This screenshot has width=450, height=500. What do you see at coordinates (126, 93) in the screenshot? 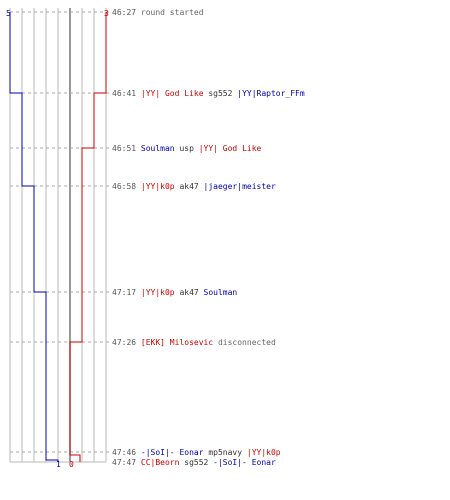
I see `event-time: 46:41` at bounding box center [126, 93].